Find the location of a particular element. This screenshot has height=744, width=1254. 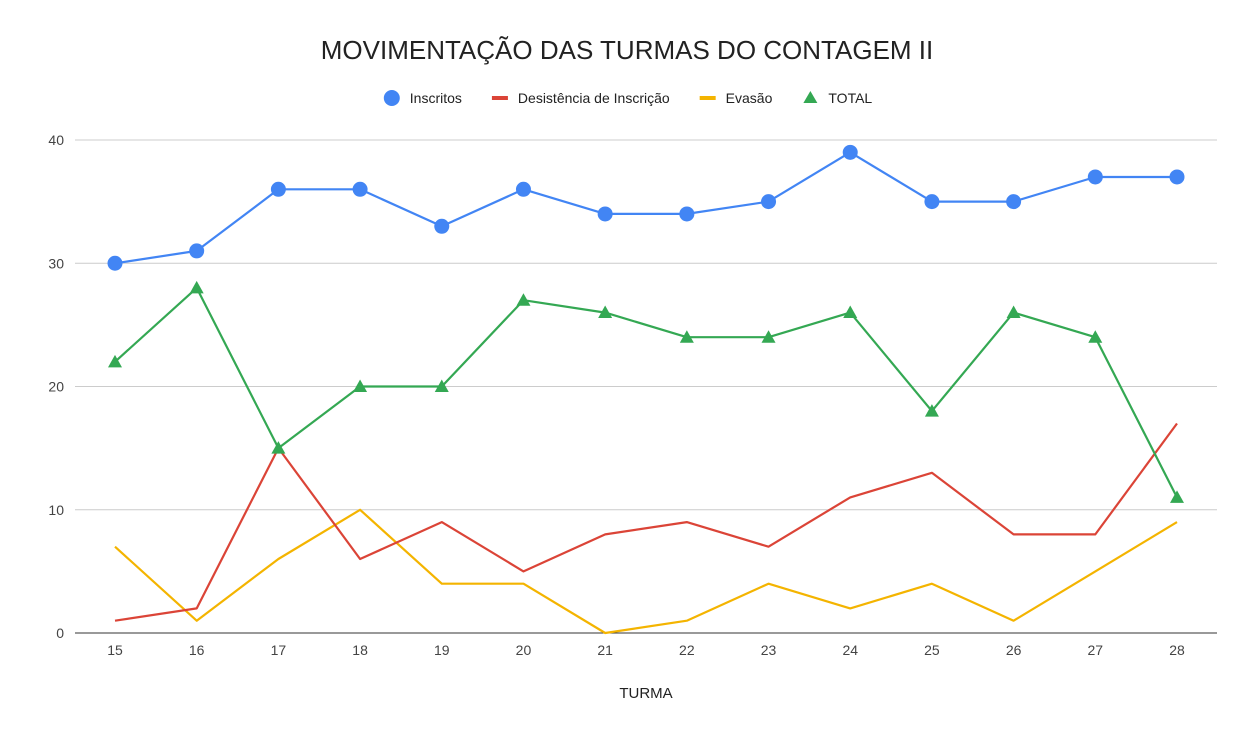

y-tick-label: 10 is located at coordinates (56, 510).